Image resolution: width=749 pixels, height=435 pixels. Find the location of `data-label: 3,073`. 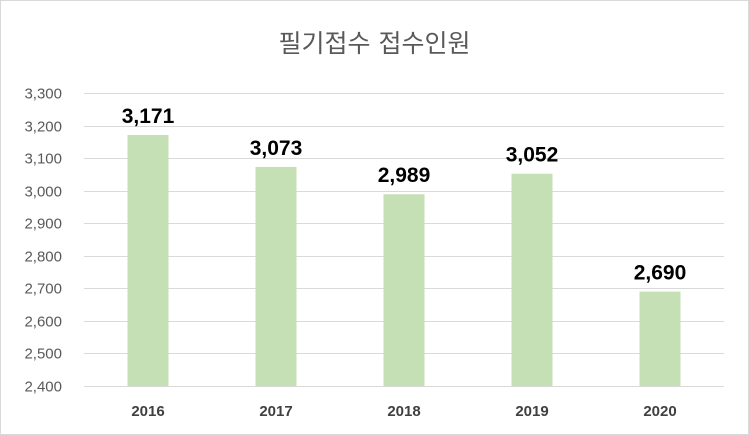

data-label: 3,073 is located at coordinates (276, 148).